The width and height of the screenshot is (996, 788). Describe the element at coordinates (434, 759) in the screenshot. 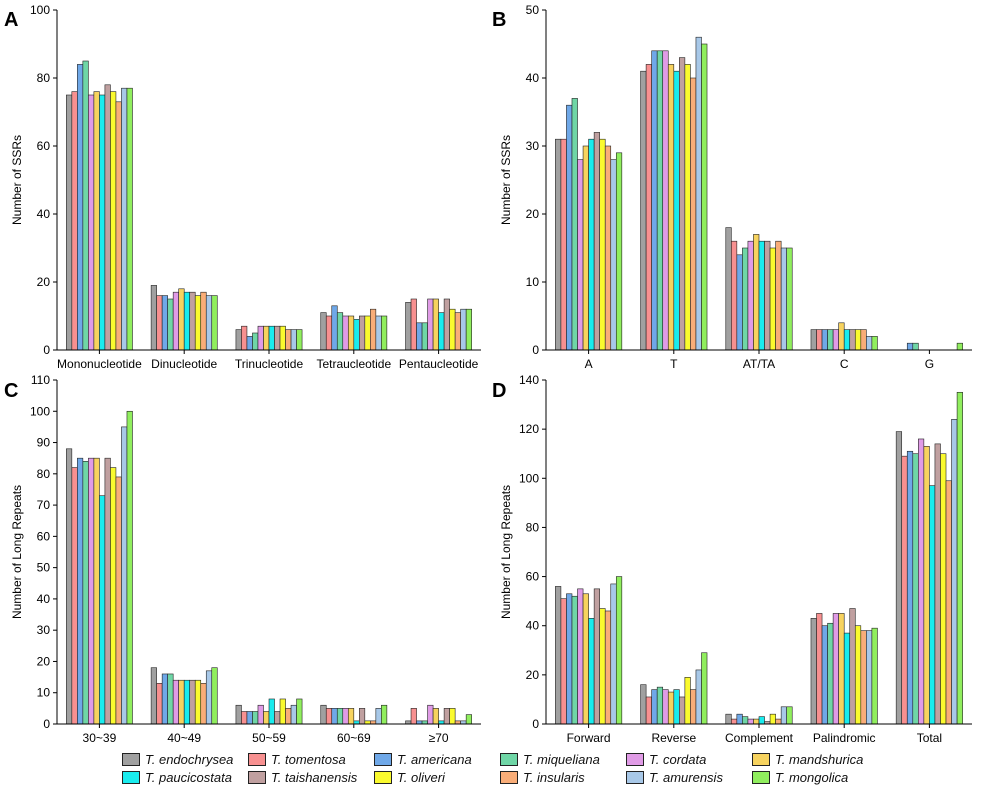

I see `legend-label: T. americana` at that location.